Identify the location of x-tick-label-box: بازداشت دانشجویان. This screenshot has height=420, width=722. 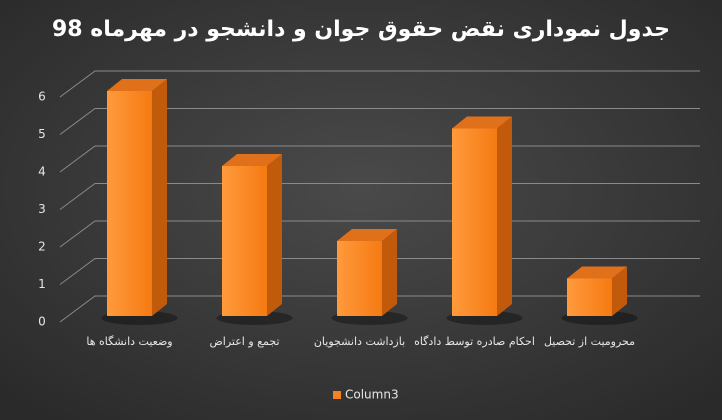
(359, 341).